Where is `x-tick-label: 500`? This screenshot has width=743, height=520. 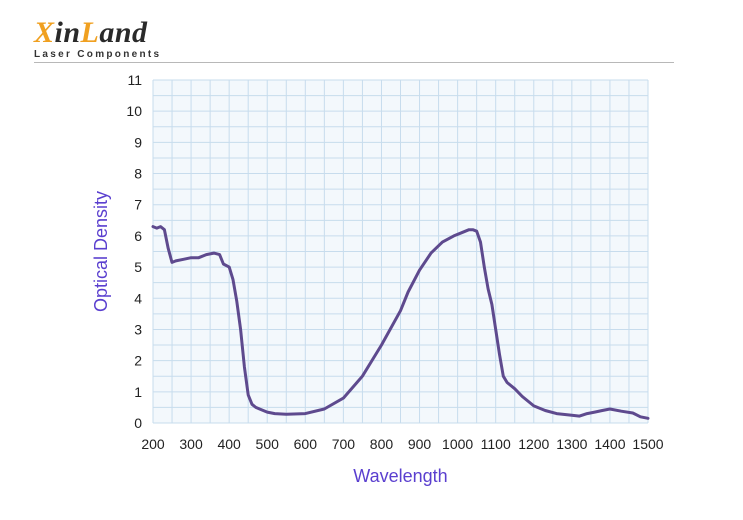
x-tick-label: 500 is located at coordinates (268, 444).